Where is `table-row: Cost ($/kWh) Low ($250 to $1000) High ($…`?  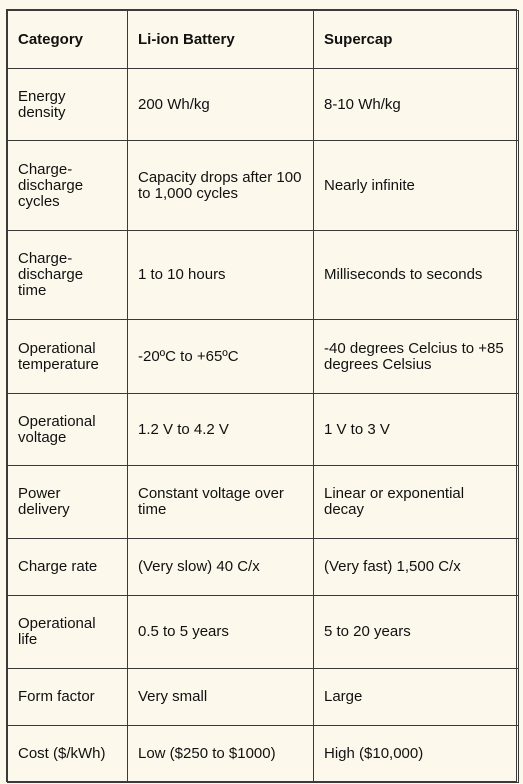
table-row: Cost ($/kWh) Low ($250 to $1000) High ($… is located at coordinates (263, 754).